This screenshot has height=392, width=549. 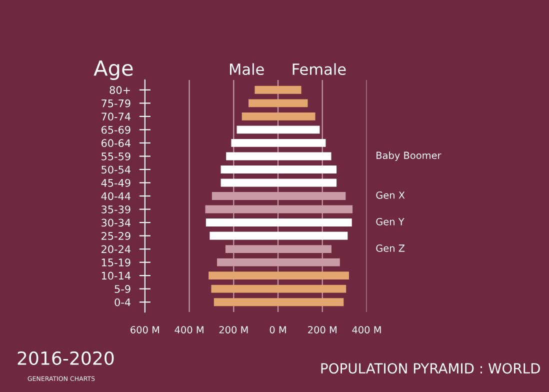 What do you see at coordinates (115, 196) in the screenshot?
I see `y-tick-label: 40-44` at bounding box center [115, 196].